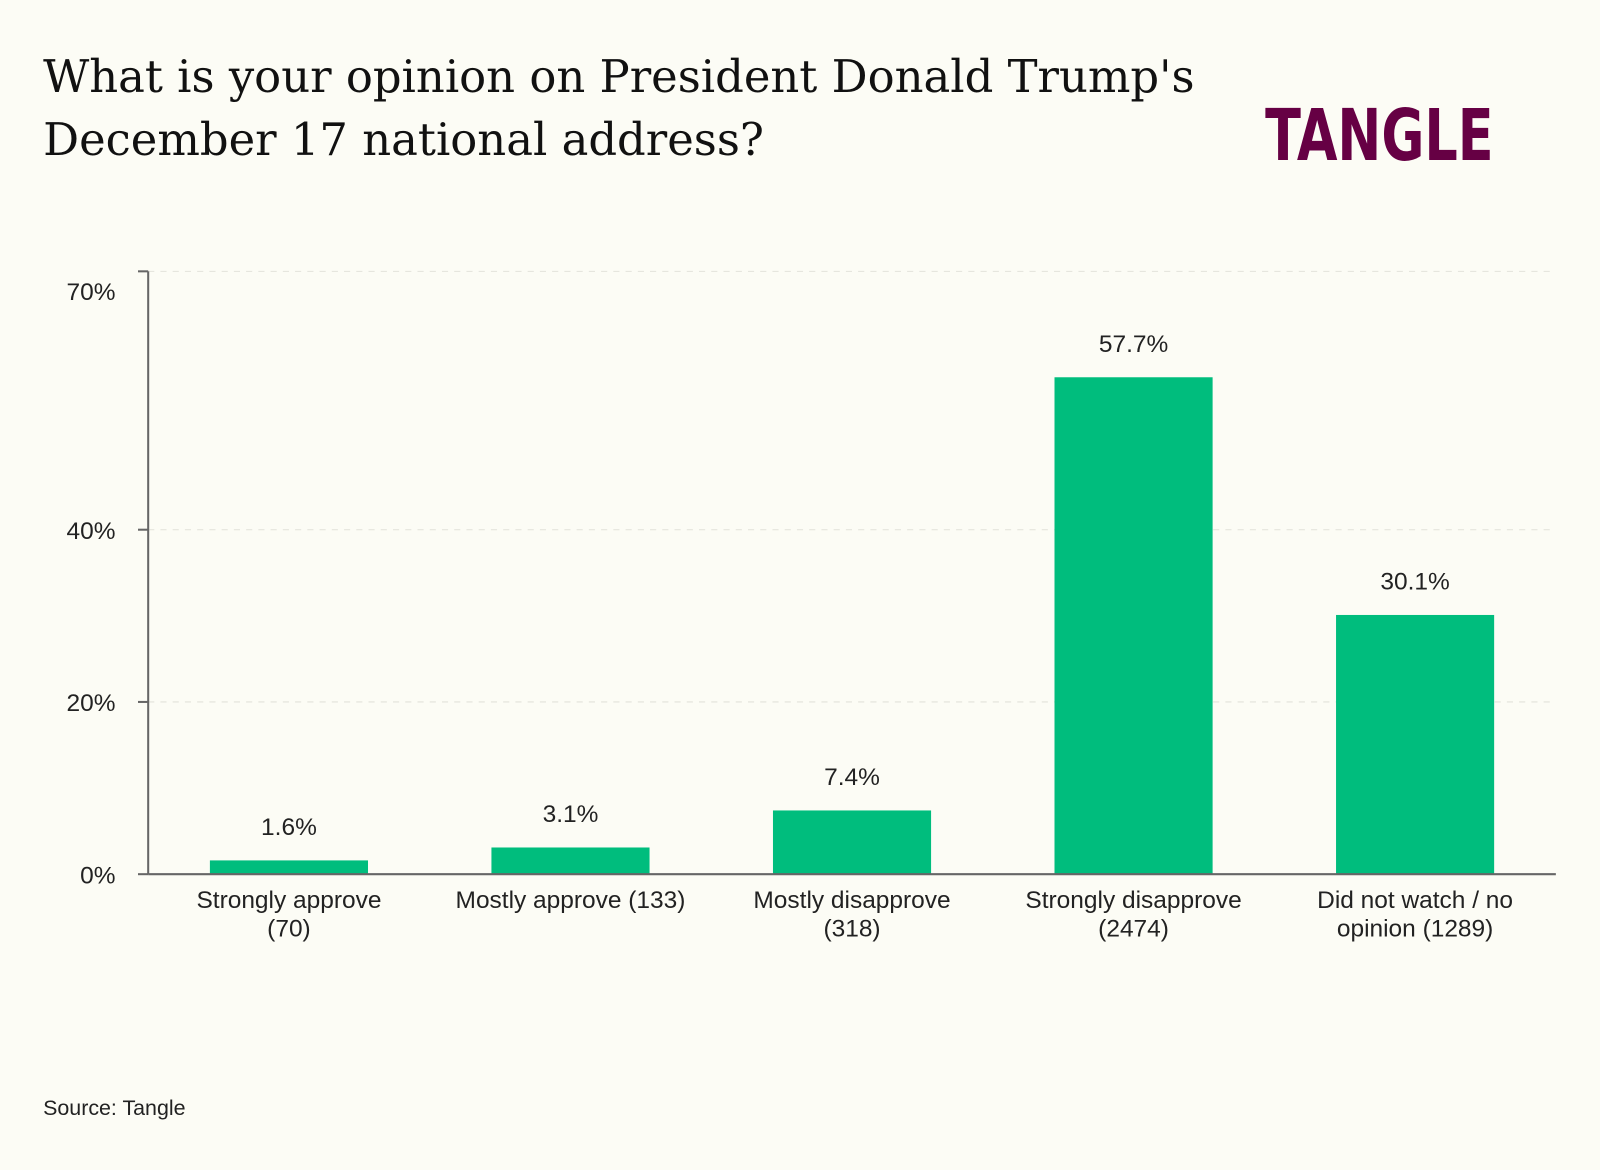 The width and height of the screenshot is (1600, 1170). Describe the element at coordinates (91, 703) in the screenshot. I see `y-tick-label: 20%` at that location.